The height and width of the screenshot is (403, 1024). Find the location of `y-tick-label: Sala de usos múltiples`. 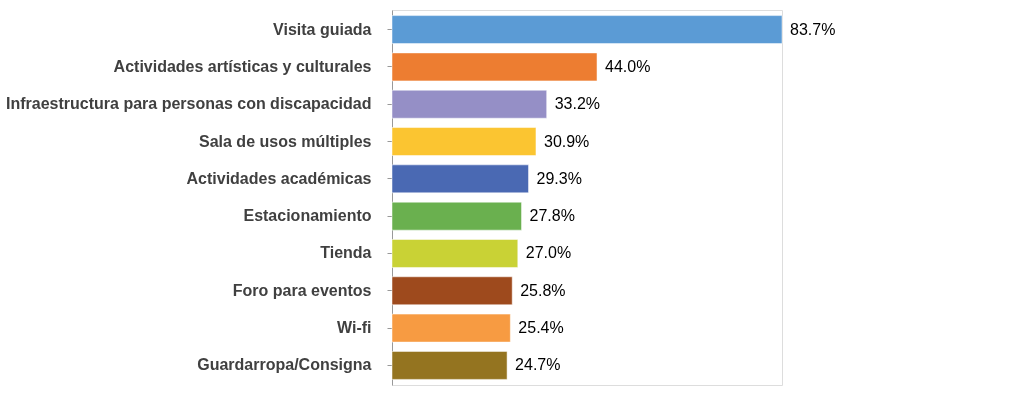

y-tick-label: Sala de usos múltiples is located at coordinates (285, 141).